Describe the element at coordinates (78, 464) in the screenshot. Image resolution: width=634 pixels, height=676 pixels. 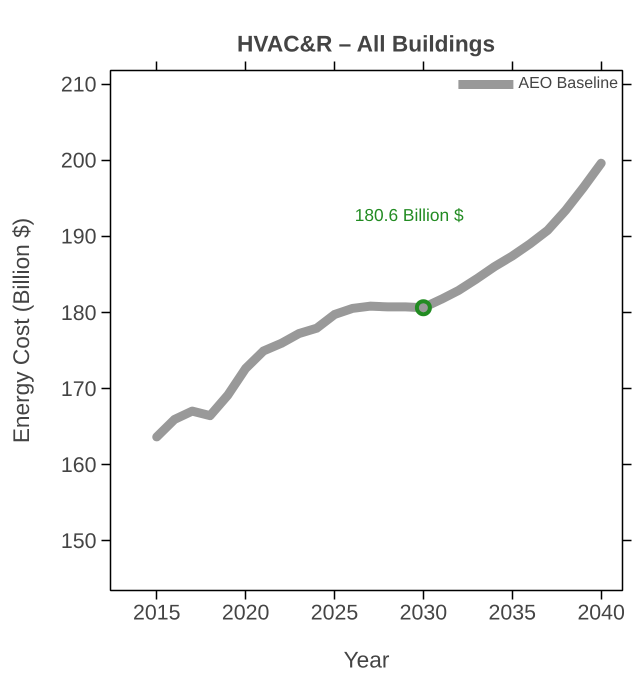
I see `y-tick-label: 160` at that location.